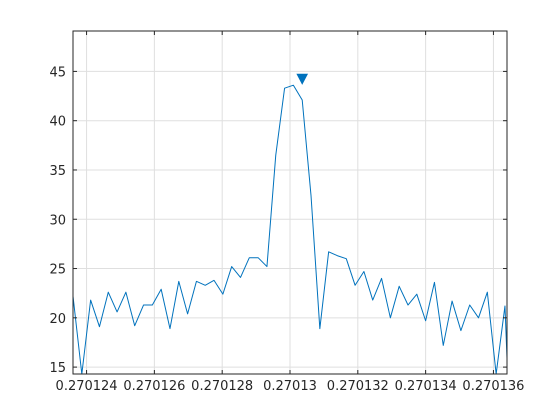 Image resolution: width=560 pixels, height=420 pixels. I want to click on y-tick-label: 15, so click(57, 368).